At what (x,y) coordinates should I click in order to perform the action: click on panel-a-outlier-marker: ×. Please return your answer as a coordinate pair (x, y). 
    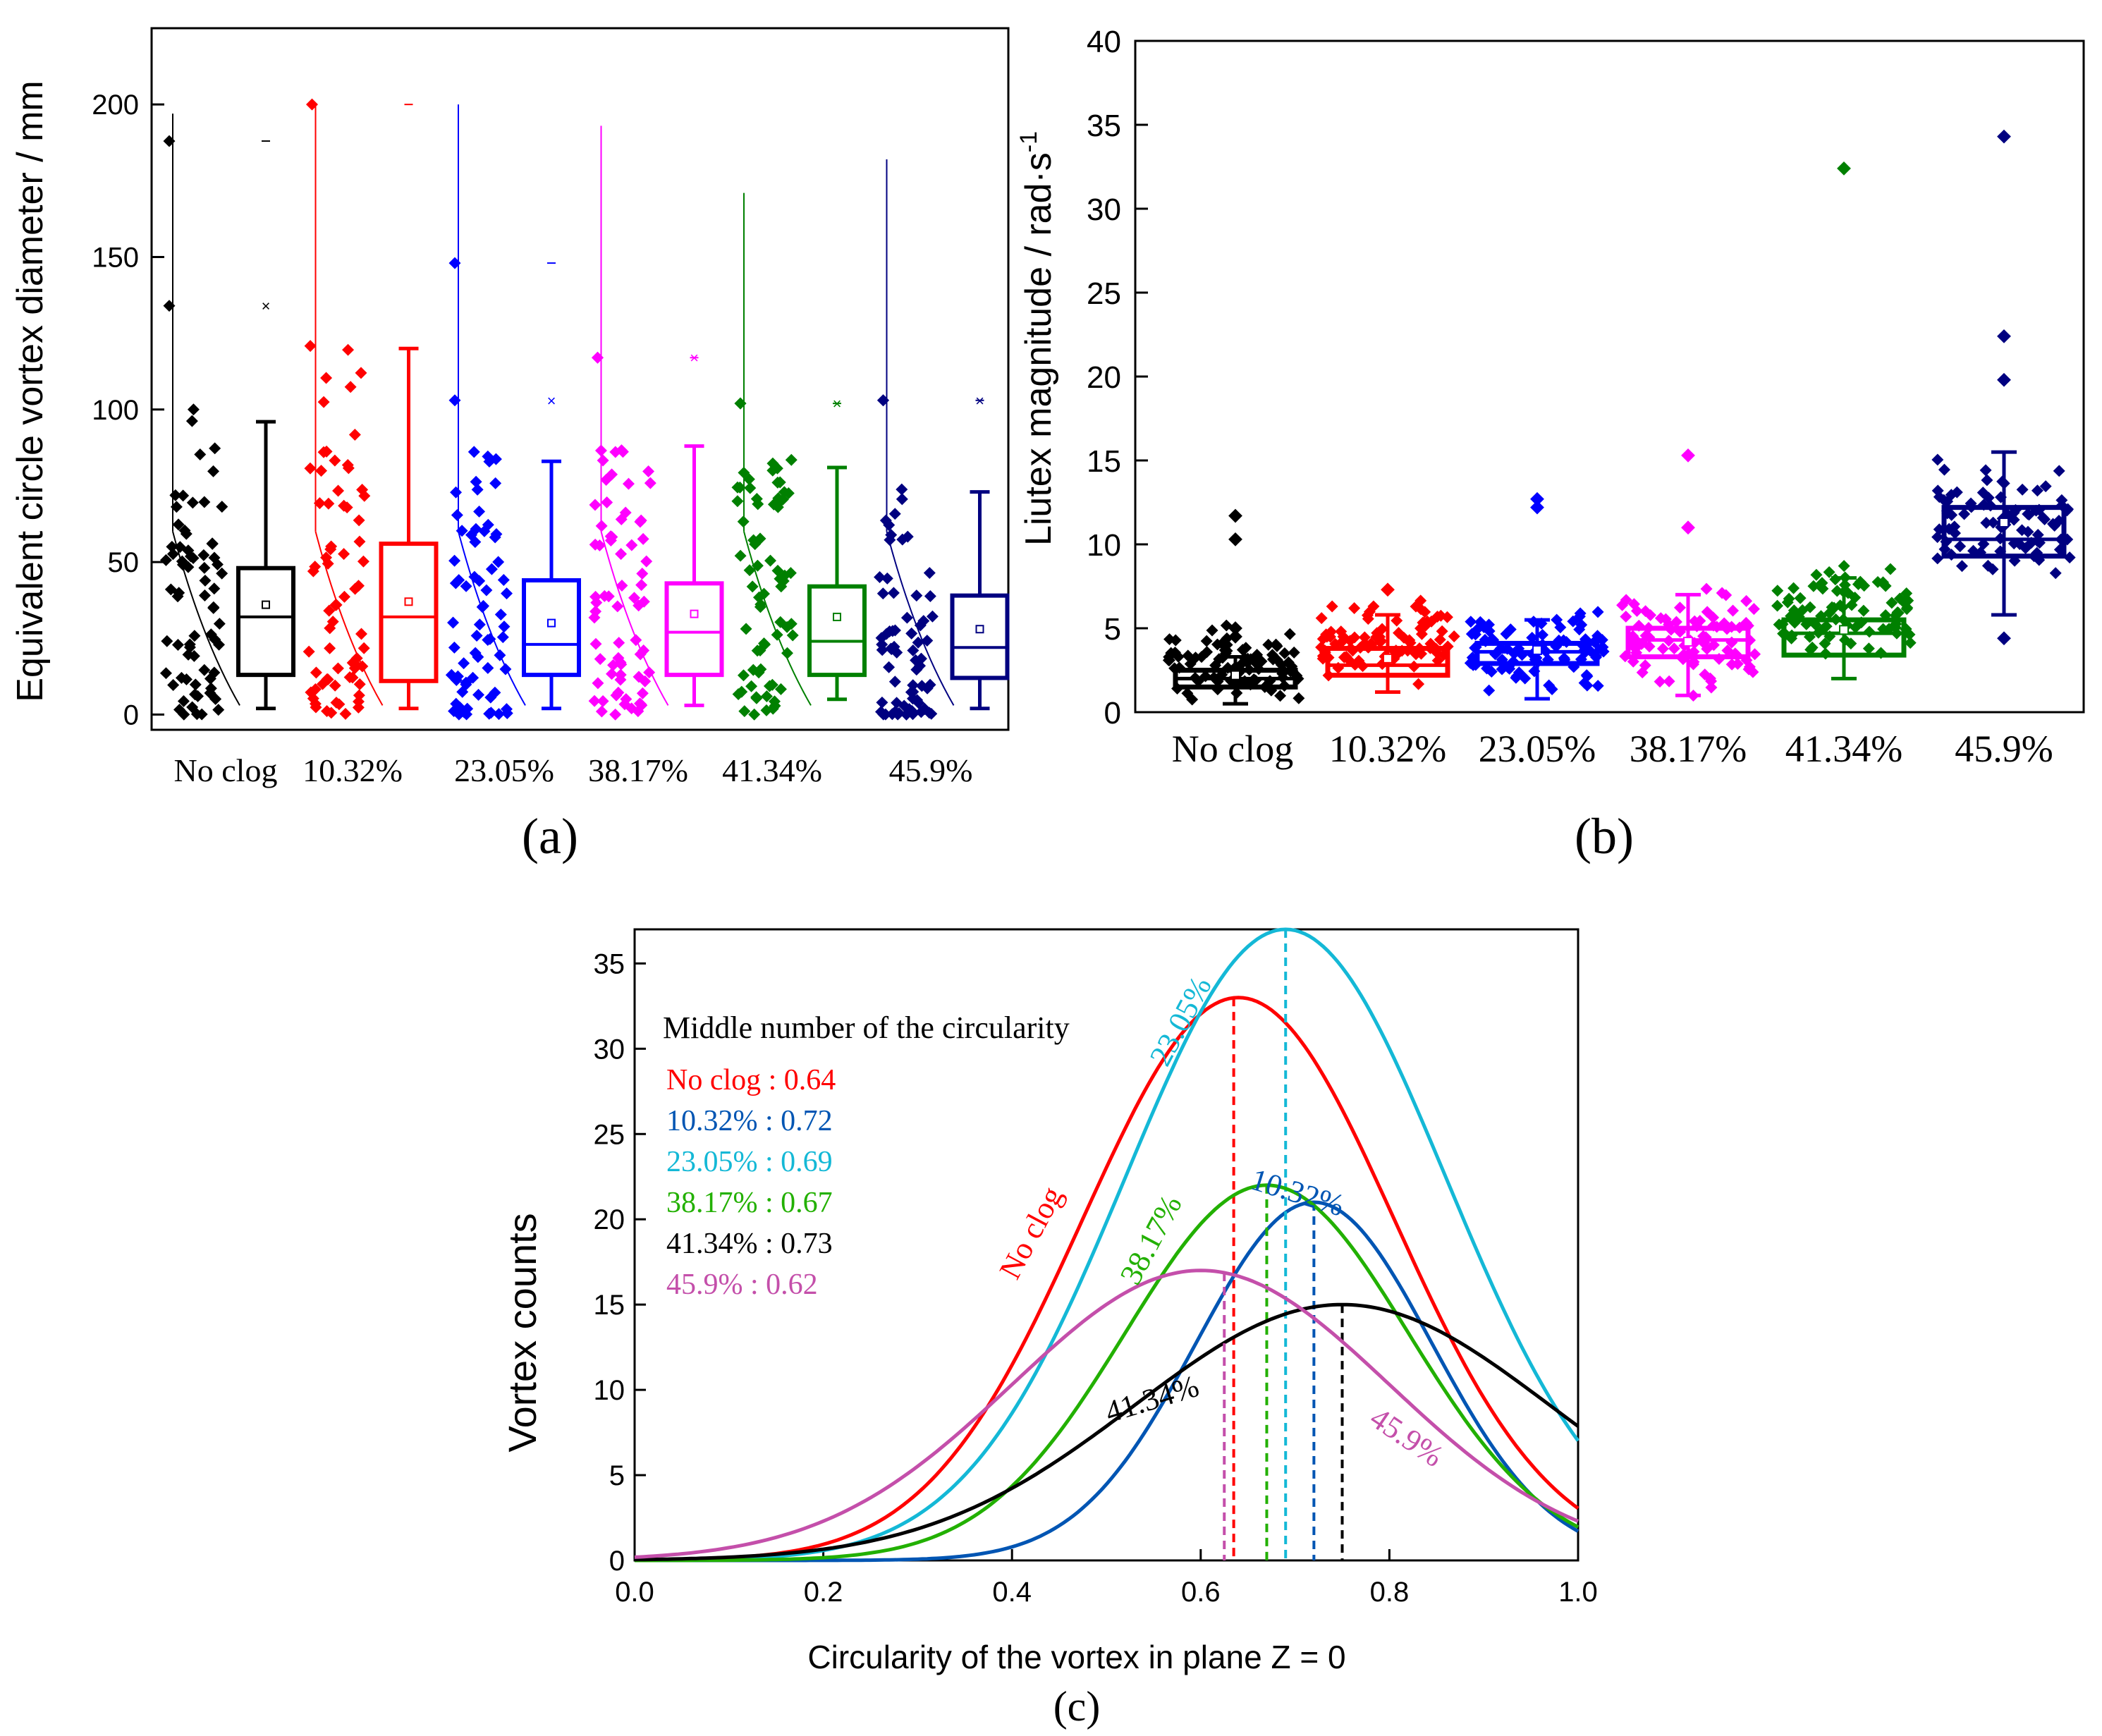
    Looking at the image, I should click on (266, 307).